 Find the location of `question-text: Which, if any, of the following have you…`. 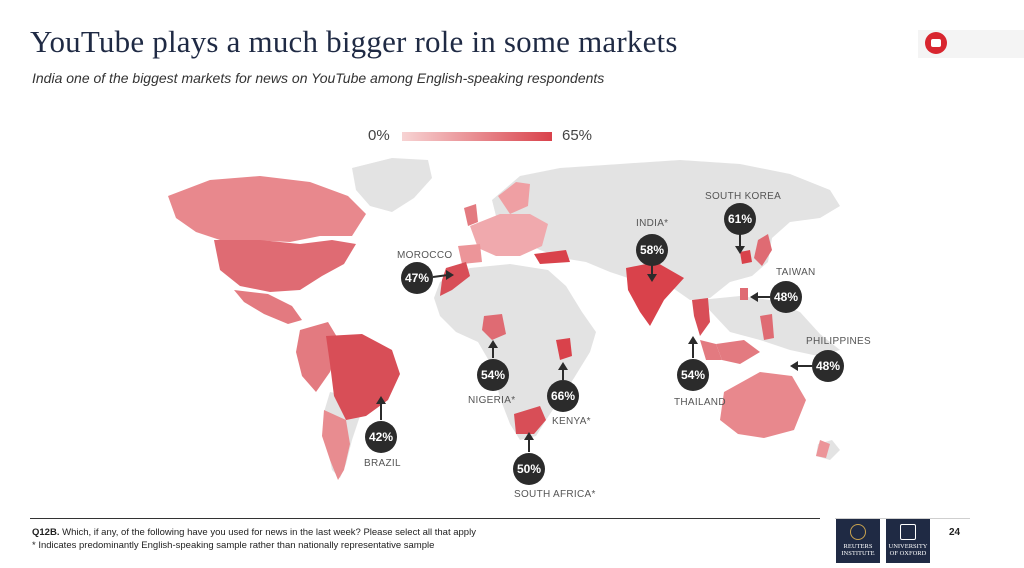

question-text: Which, if any, of the following have you… is located at coordinates (269, 532).